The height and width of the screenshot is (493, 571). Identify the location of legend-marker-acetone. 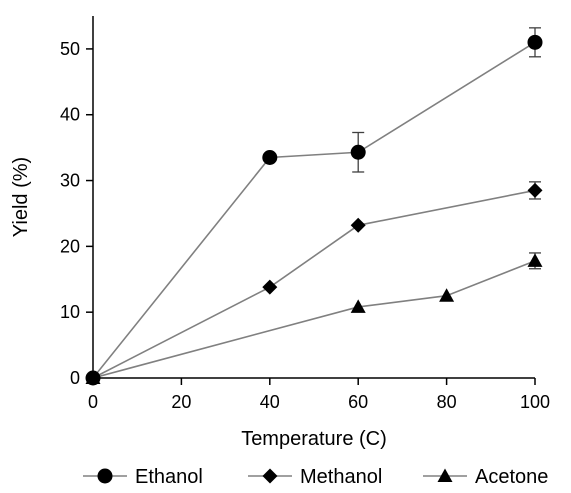
(445, 475).